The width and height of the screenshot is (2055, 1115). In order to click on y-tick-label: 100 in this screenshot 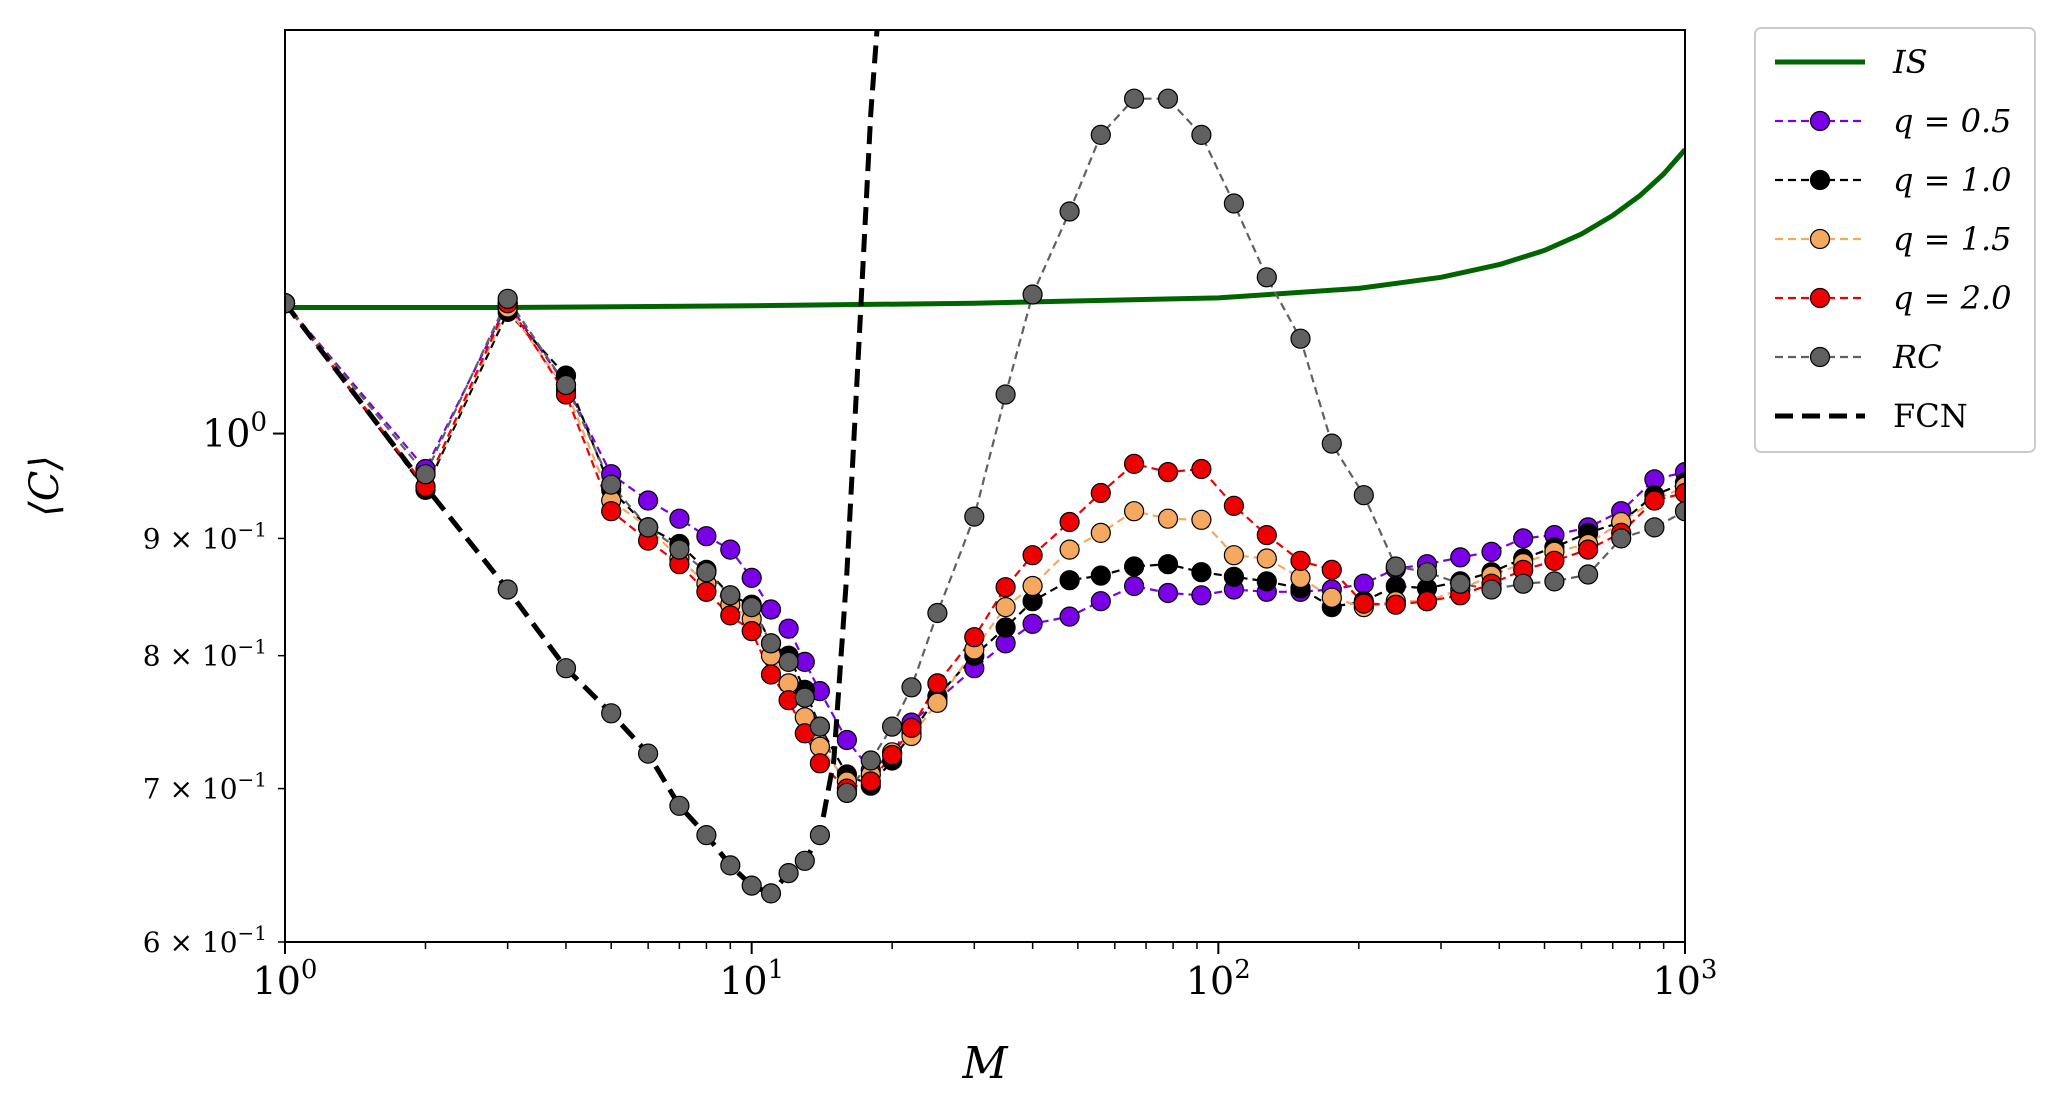, I will do `click(234, 432)`.